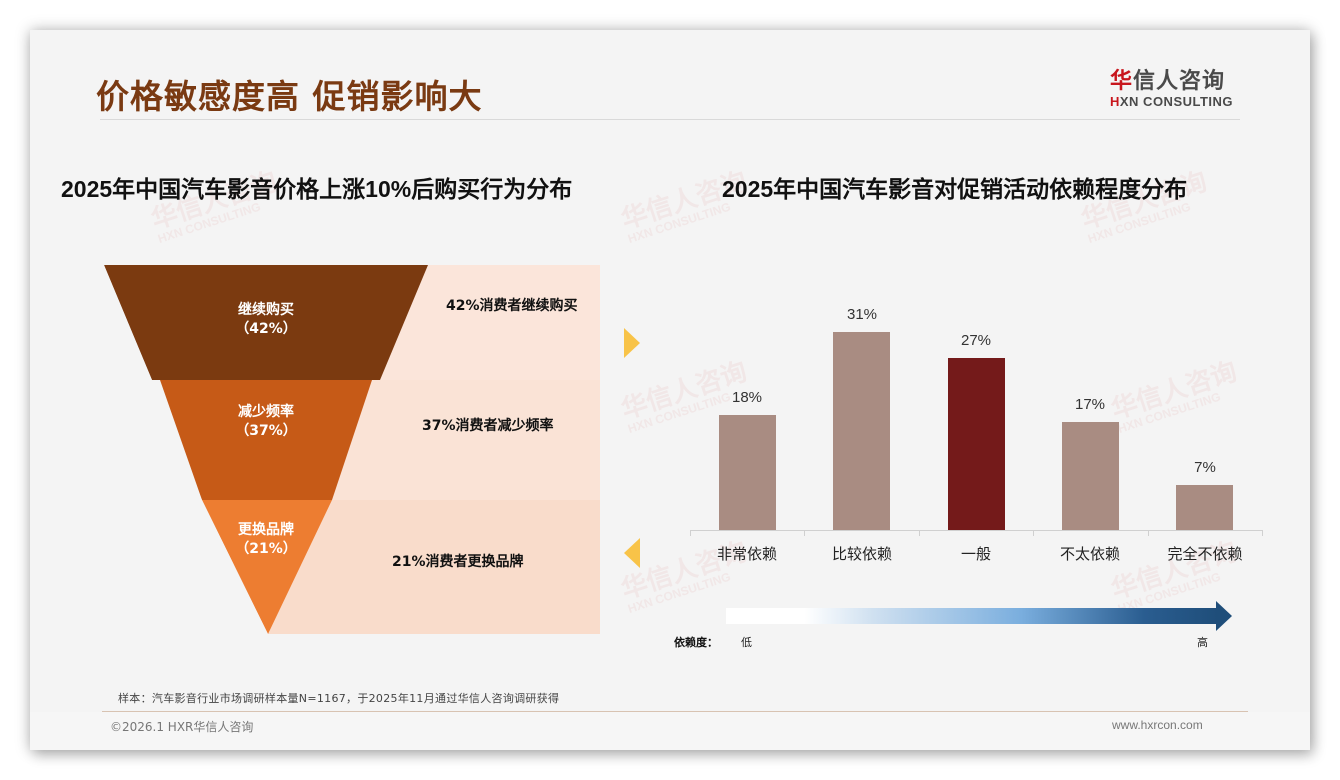 The height and width of the screenshot is (780, 1340). What do you see at coordinates (289, 96) in the screenshot?
I see `page-title: 价格敏感度高 促销影响大` at bounding box center [289, 96].